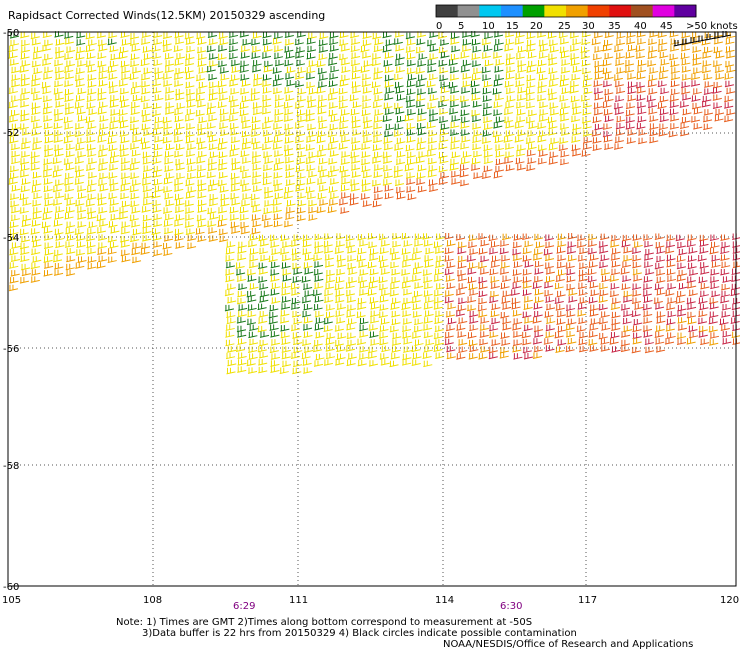 The height and width of the screenshot is (650, 740). What do you see at coordinates (729, 600) in the screenshot?
I see `lon-label-120: 120` at bounding box center [729, 600].